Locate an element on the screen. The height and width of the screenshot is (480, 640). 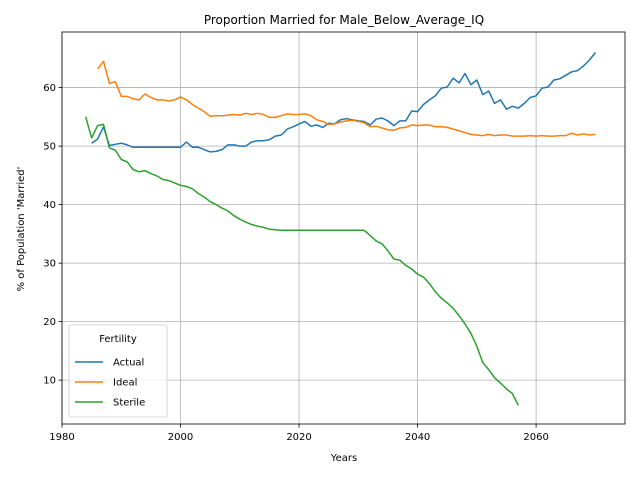
x-tick-label: 2060 is located at coordinates (535, 437).